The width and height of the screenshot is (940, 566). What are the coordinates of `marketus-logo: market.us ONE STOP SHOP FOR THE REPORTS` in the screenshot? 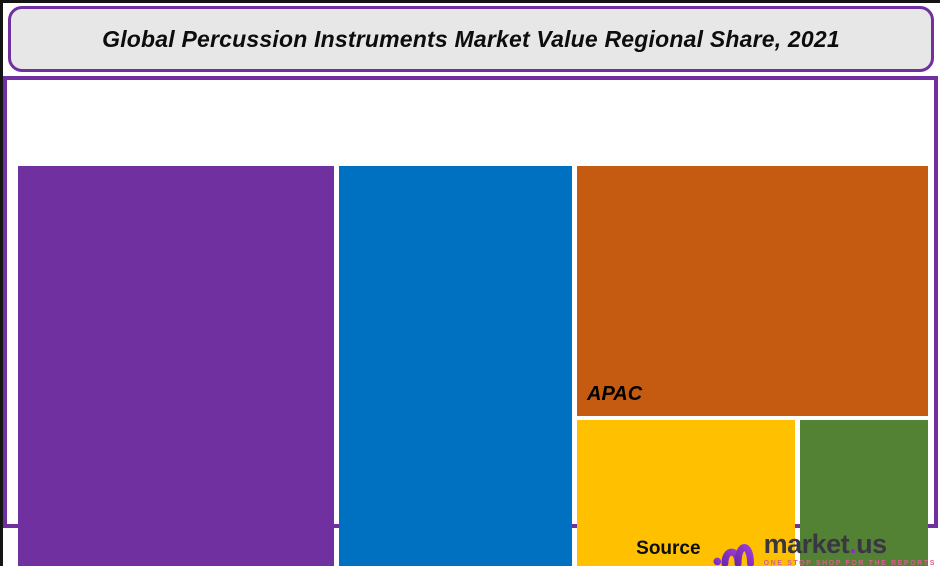 It's located at (824, 548).